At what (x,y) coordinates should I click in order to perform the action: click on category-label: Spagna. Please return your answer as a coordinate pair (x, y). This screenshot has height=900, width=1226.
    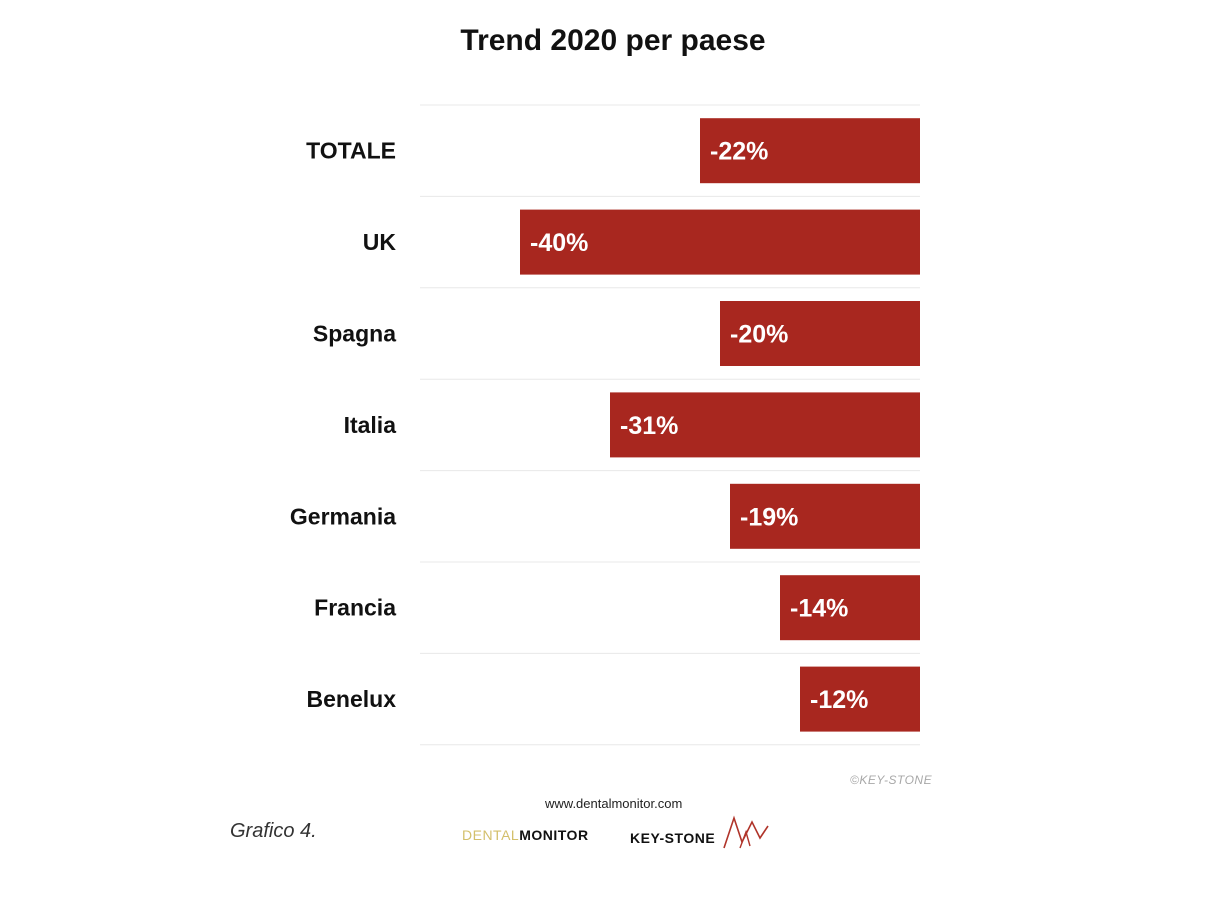
    Looking at the image, I should click on (354, 334).